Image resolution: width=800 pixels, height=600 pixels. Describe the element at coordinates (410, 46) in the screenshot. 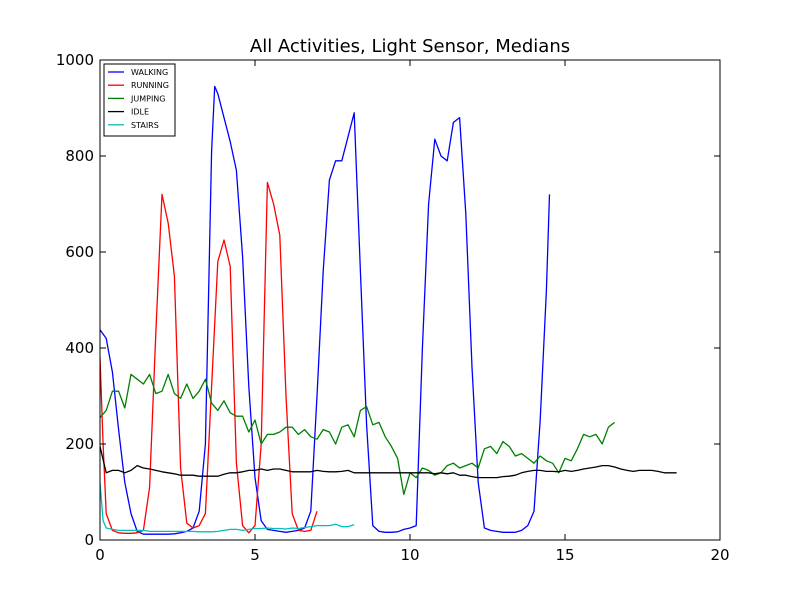

I see `chart-title: All Activities, Light Sensor, Medians` at that location.